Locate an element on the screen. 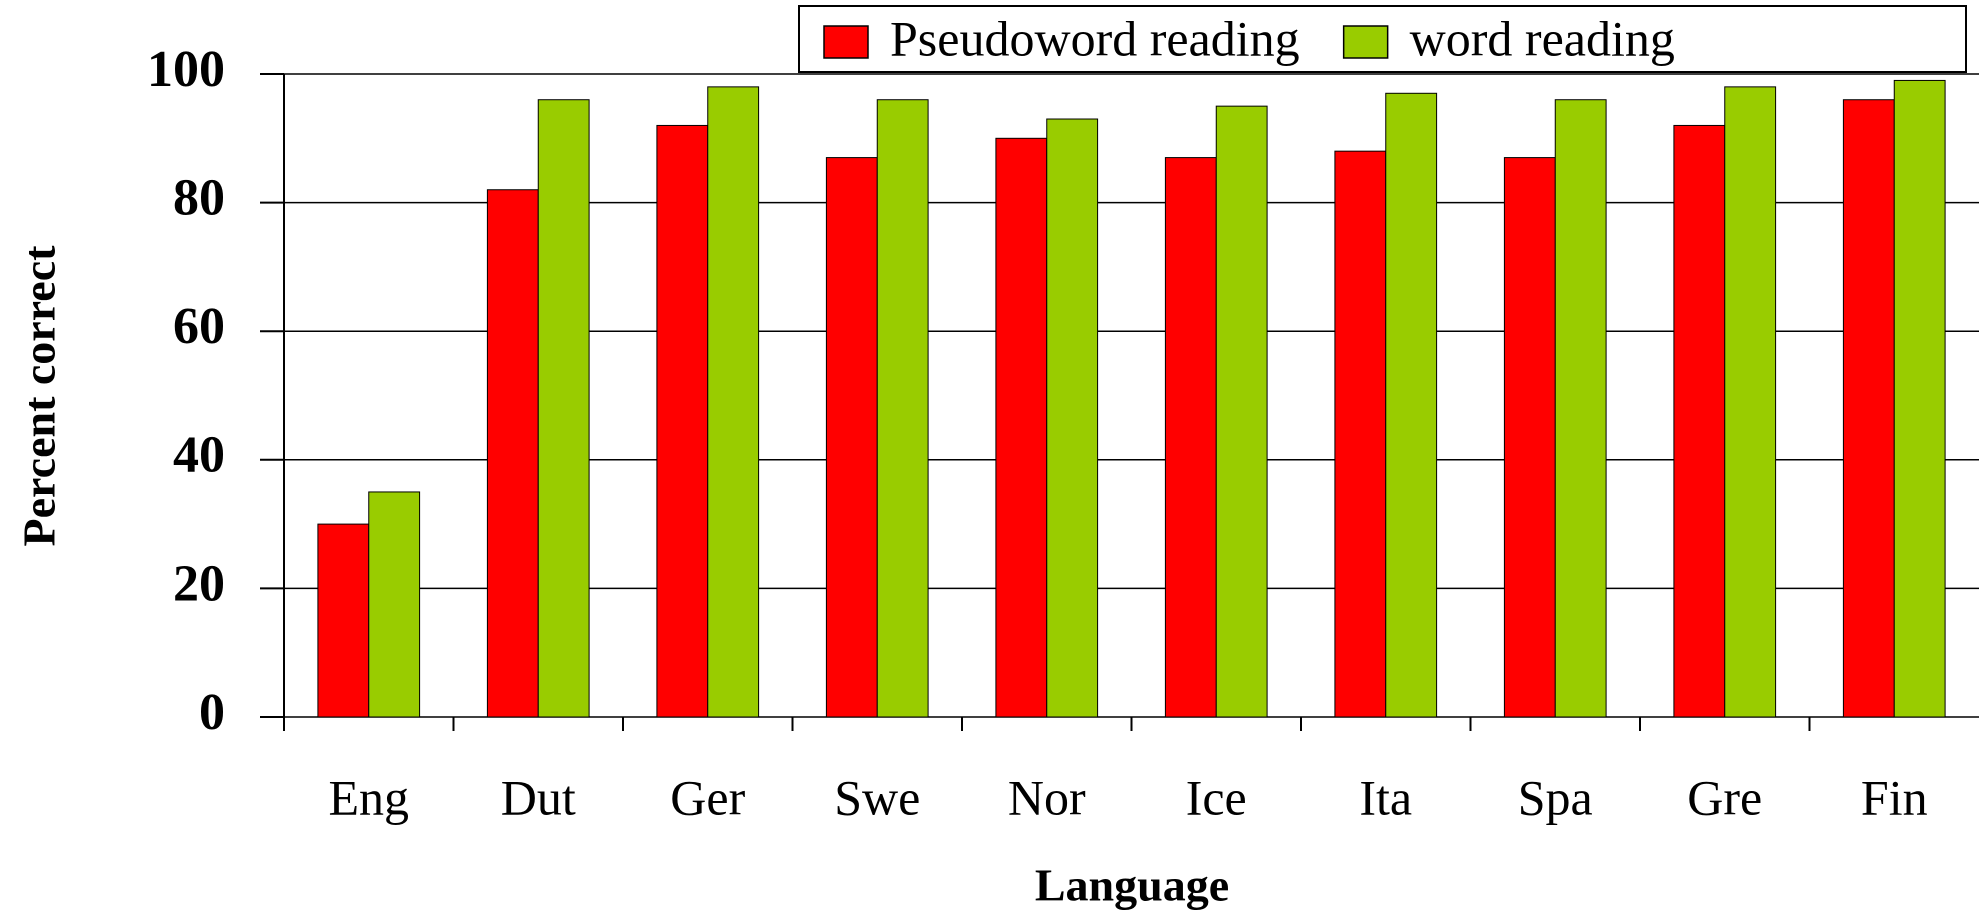 This screenshot has width=1979, height=915. x-tick-label: Eng is located at coordinates (368, 797).